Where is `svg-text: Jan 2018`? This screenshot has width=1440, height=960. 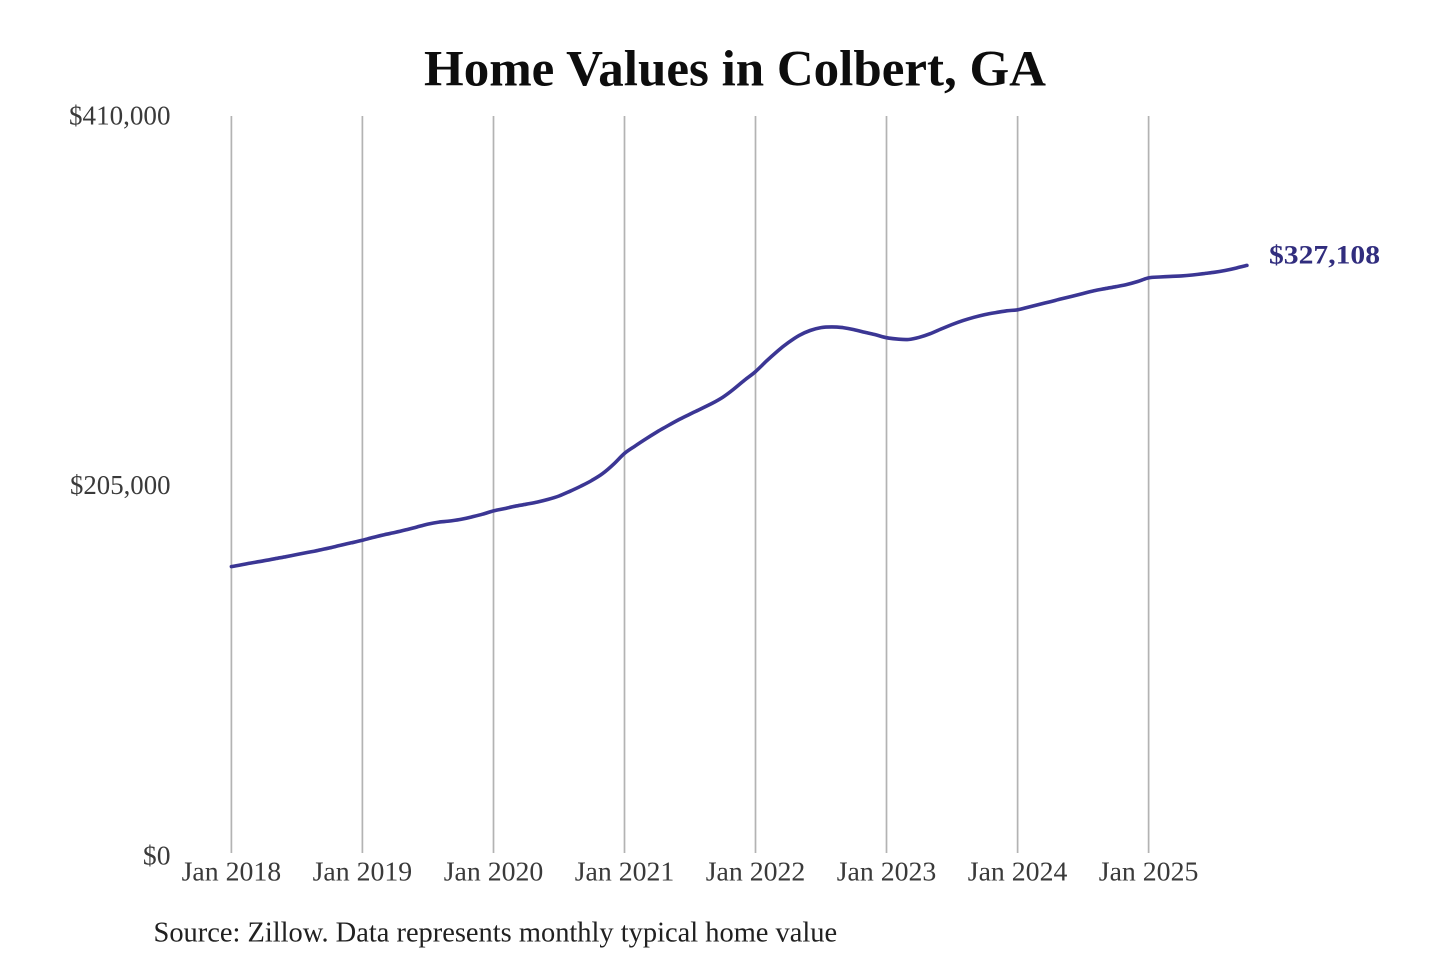
svg-text: Jan 2018 is located at coordinates (232, 872).